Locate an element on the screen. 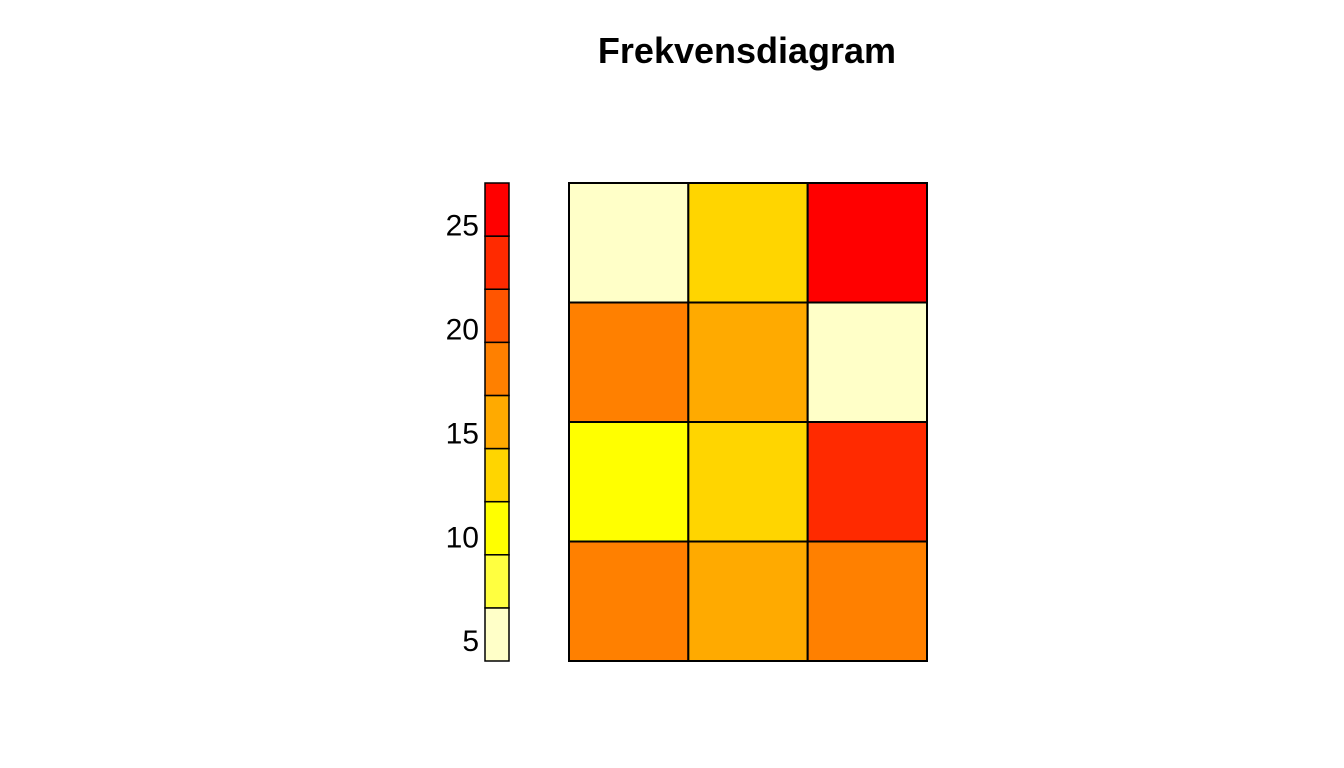  legend-tick-label: 5 is located at coordinates (470, 641).